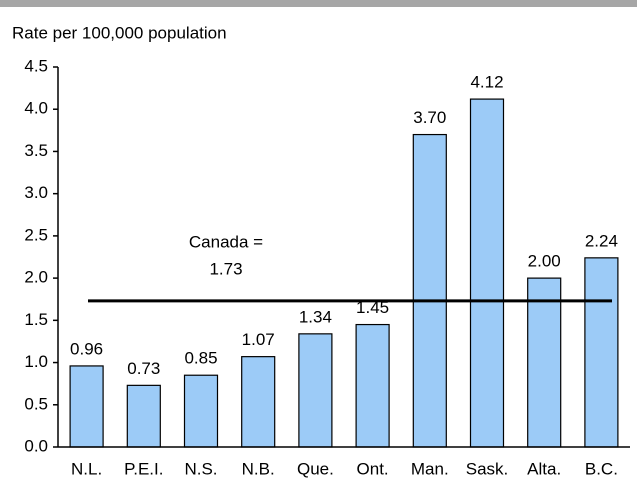 The height and width of the screenshot is (485, 637). Describe the element at coordinates (544, 468) in the screenshot. I see `x-tick-label: Alta.` at that location.